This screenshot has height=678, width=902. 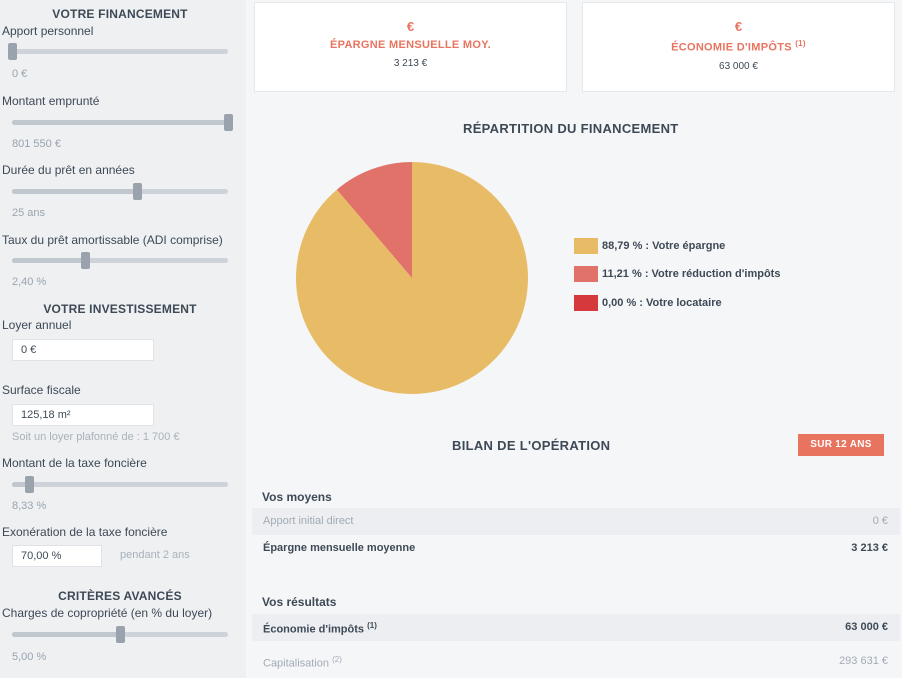 I want to click on loan-rate-label: Taux du prêt amortissable (ADI comprise), so click(x=112, y=240).